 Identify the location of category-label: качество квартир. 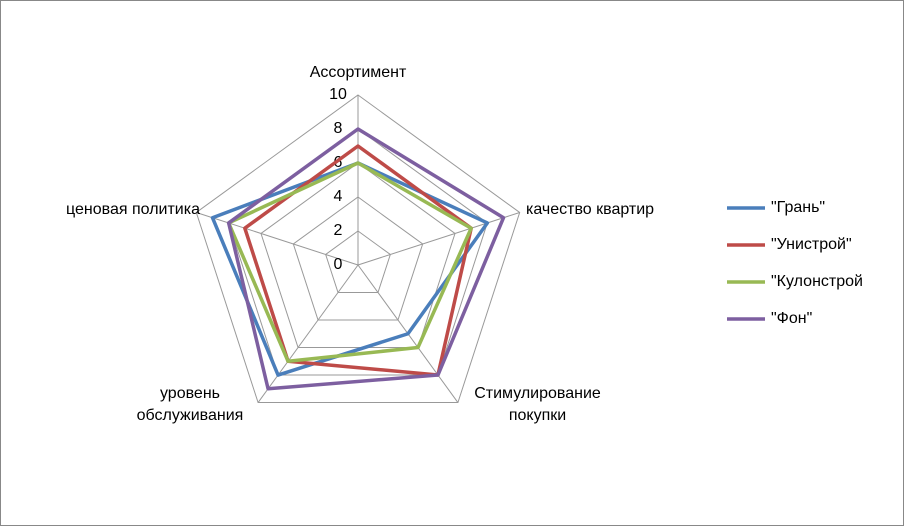
(590, 209).